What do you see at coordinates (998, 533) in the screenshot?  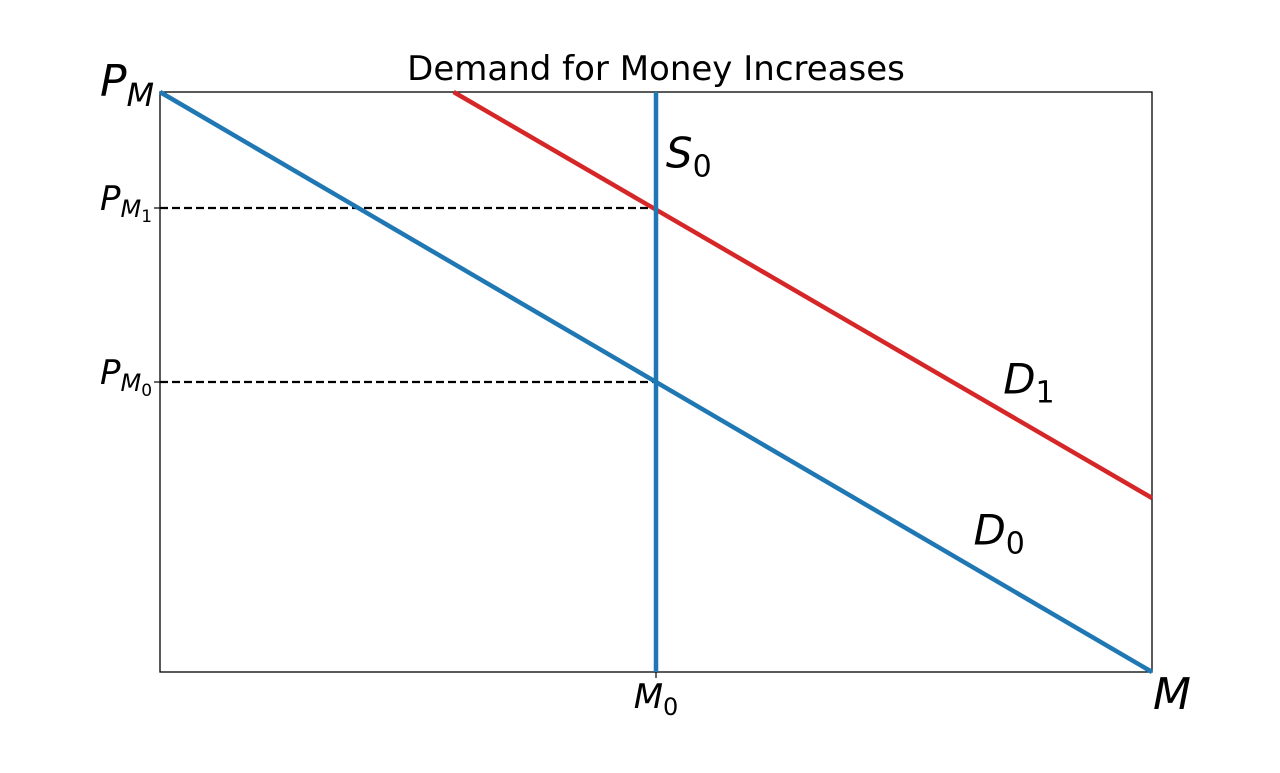 I see `series-label-d0: D0` at bounding box center [998, 533].